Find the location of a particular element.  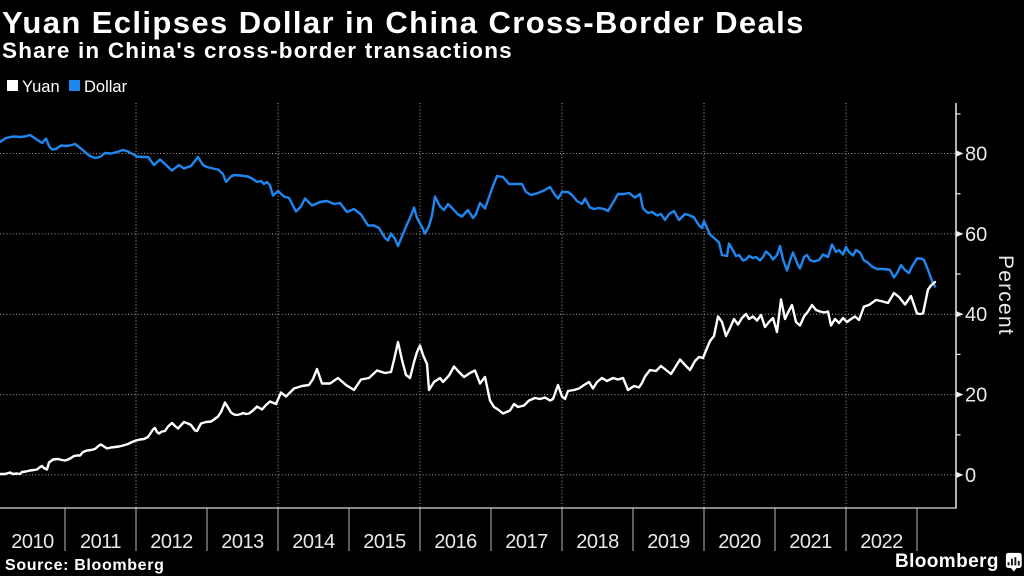

svg-text: 2012 is located at coordinates (171, 542).